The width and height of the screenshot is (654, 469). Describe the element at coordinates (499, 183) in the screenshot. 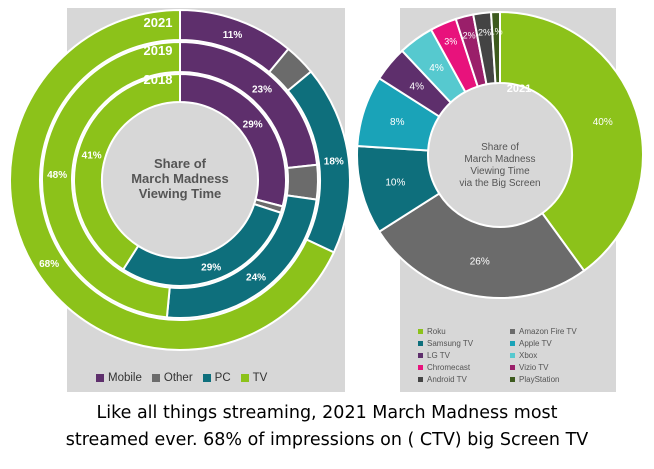

I see `right-center-title-line: via the Big Screen` at that location.